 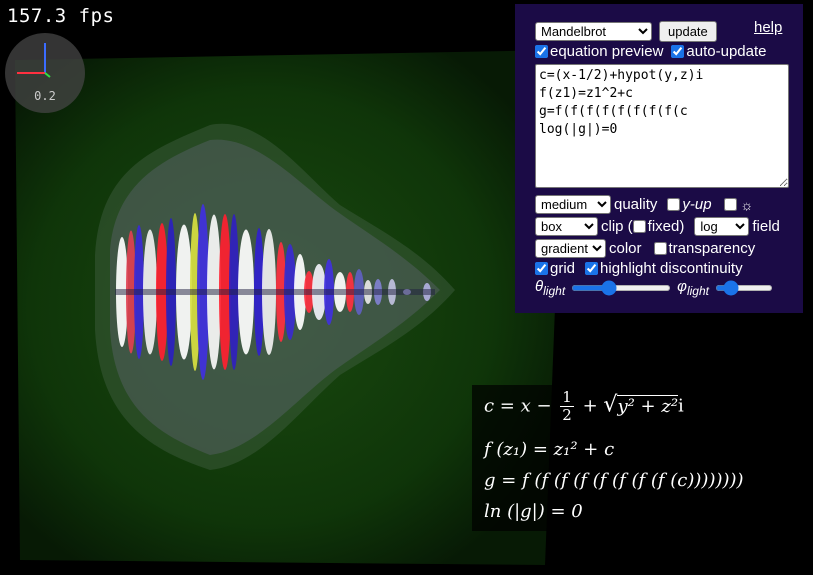 What do you see at coordinates (549, 449) in the screenshot?
I see `equation-line-2: f (z₁) = z₁² + c` at bounding box center [549, 449].